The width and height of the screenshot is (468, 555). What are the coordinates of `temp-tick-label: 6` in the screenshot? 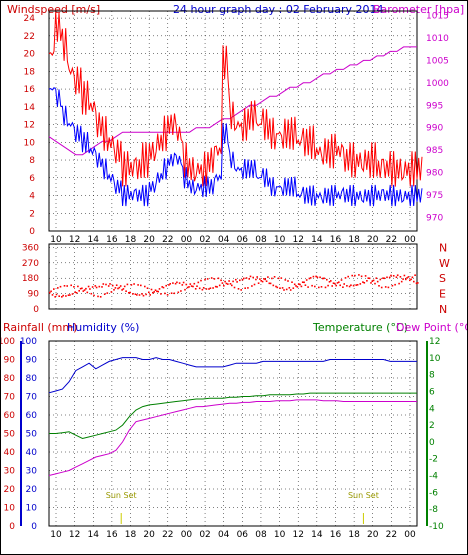 It's located at (432, 392).